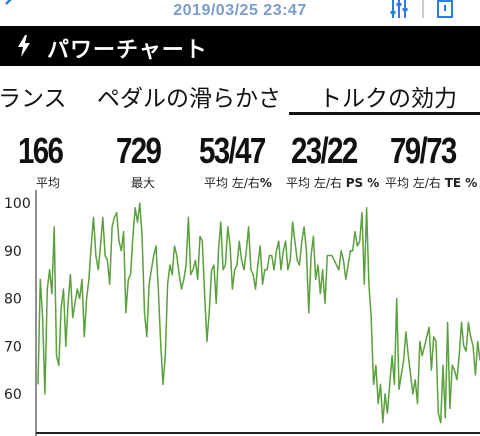  What do you see at coordinates (13, 252) in the screenshot?
I see `y-tick-label: 90` at bounding box center [13, 252].